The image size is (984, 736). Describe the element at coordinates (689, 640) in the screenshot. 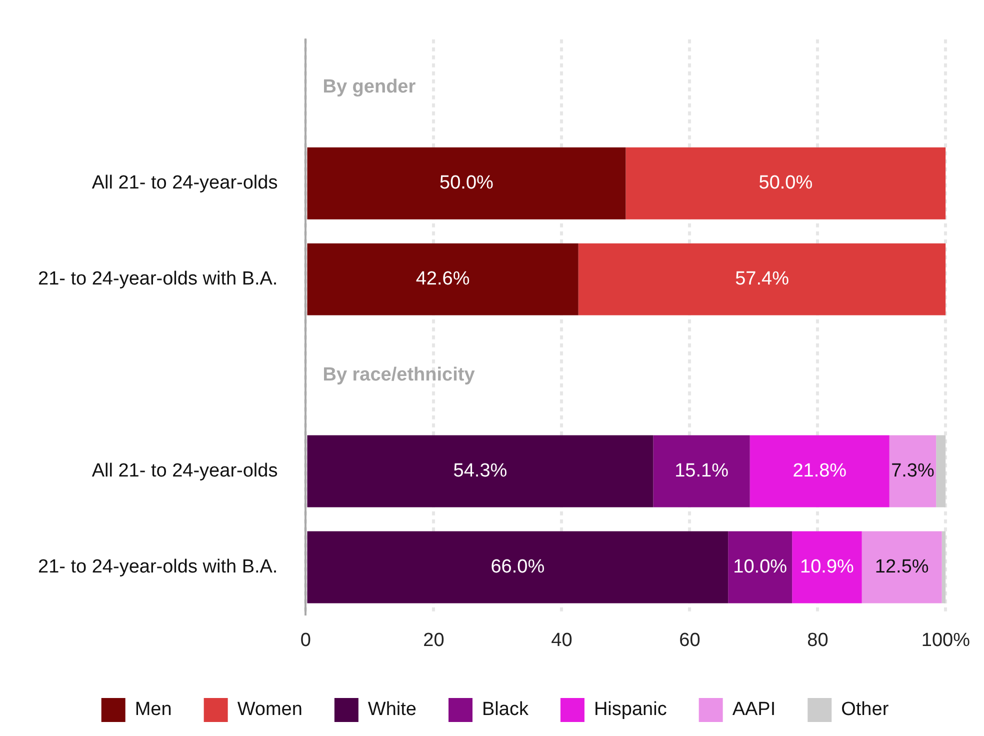

I see `x-tick-label: 60` at that location.